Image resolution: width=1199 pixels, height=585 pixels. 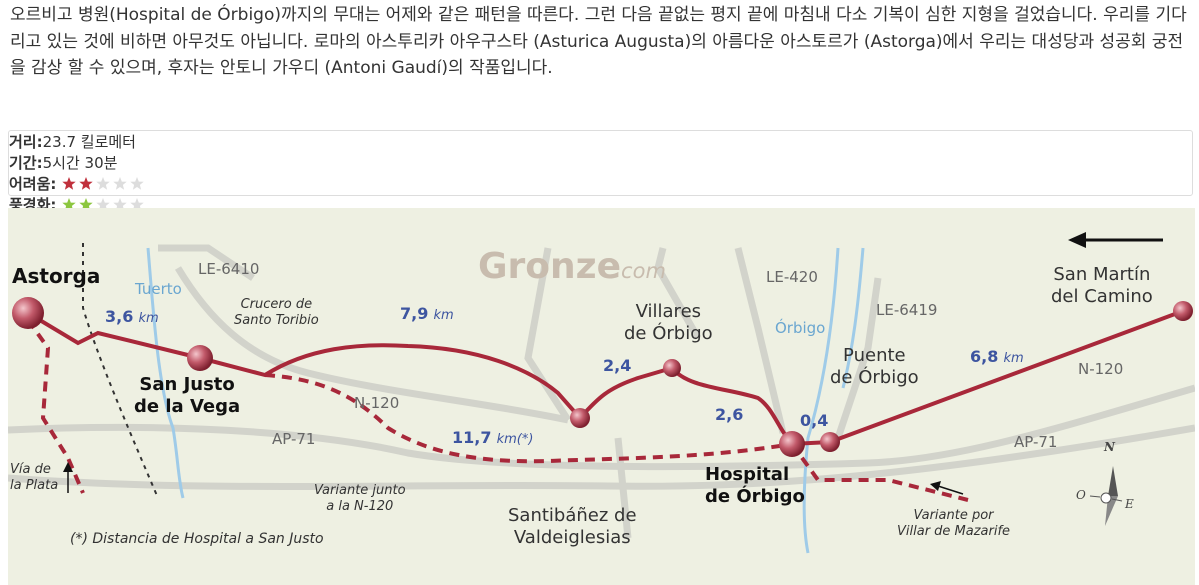 I want to click on place-label: Villares de Órbigo, so click(x=668, y=322).